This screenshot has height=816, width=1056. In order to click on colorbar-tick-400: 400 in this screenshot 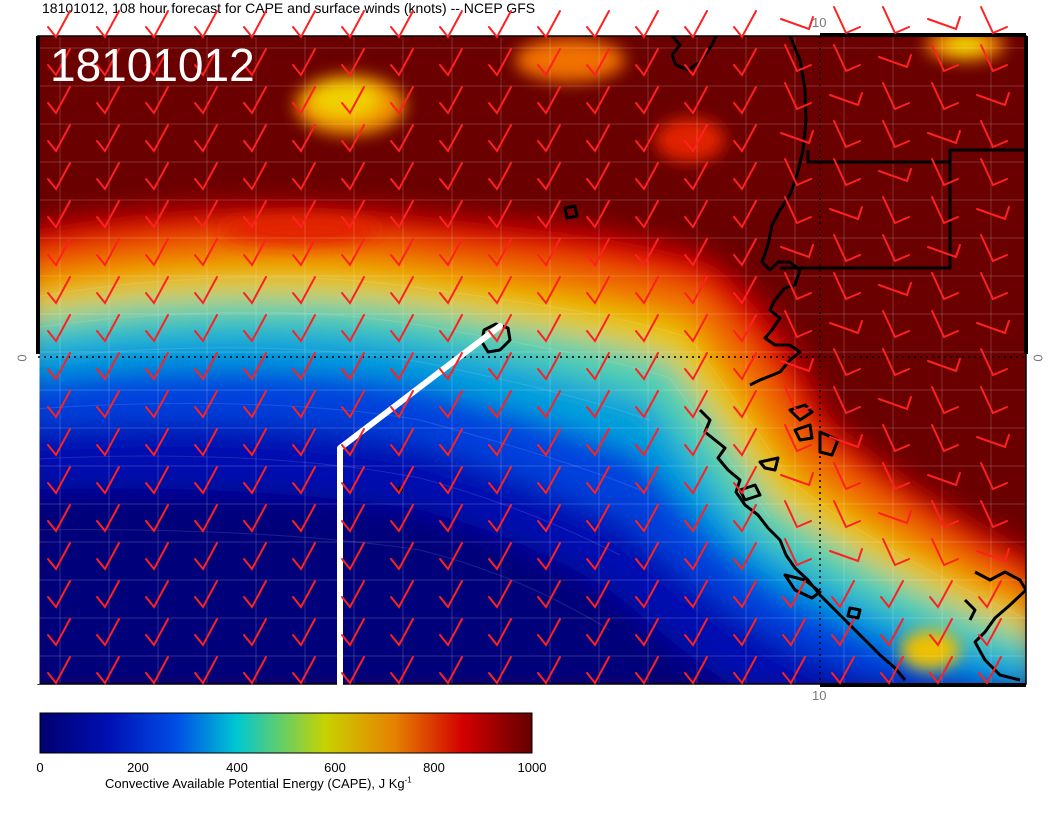, I will do `click(237, 767)`.